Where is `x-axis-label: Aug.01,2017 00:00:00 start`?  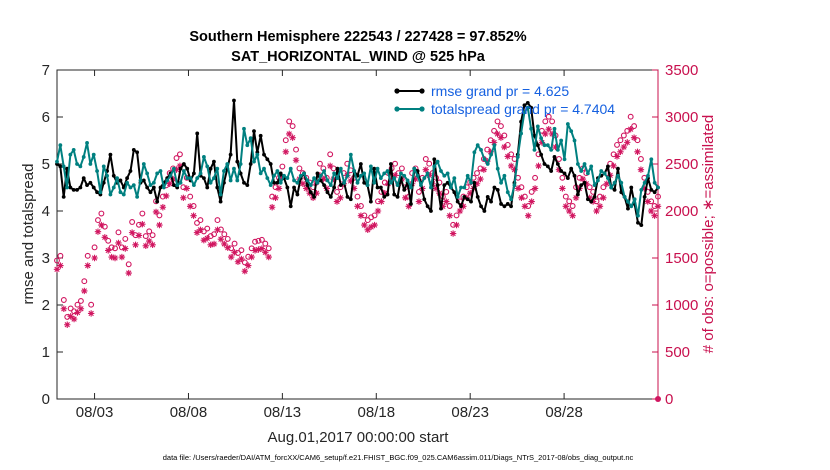
x-axis-label: Aug.01,2017 00:00:00 start is located at coordinates (359, 437).